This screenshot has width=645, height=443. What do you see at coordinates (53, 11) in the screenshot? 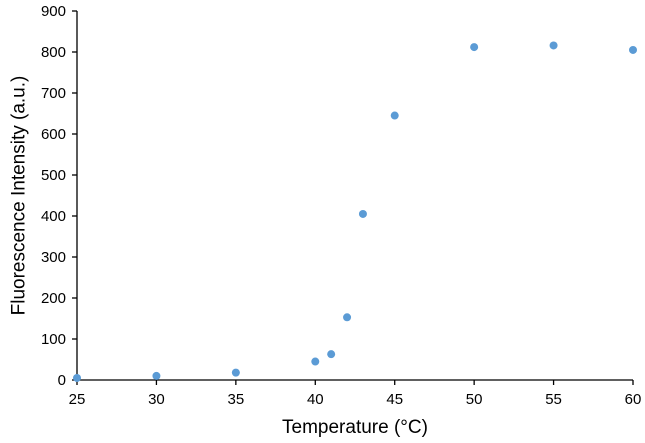
I see `y-tick-label: 900` at bounding box center [53, 11].